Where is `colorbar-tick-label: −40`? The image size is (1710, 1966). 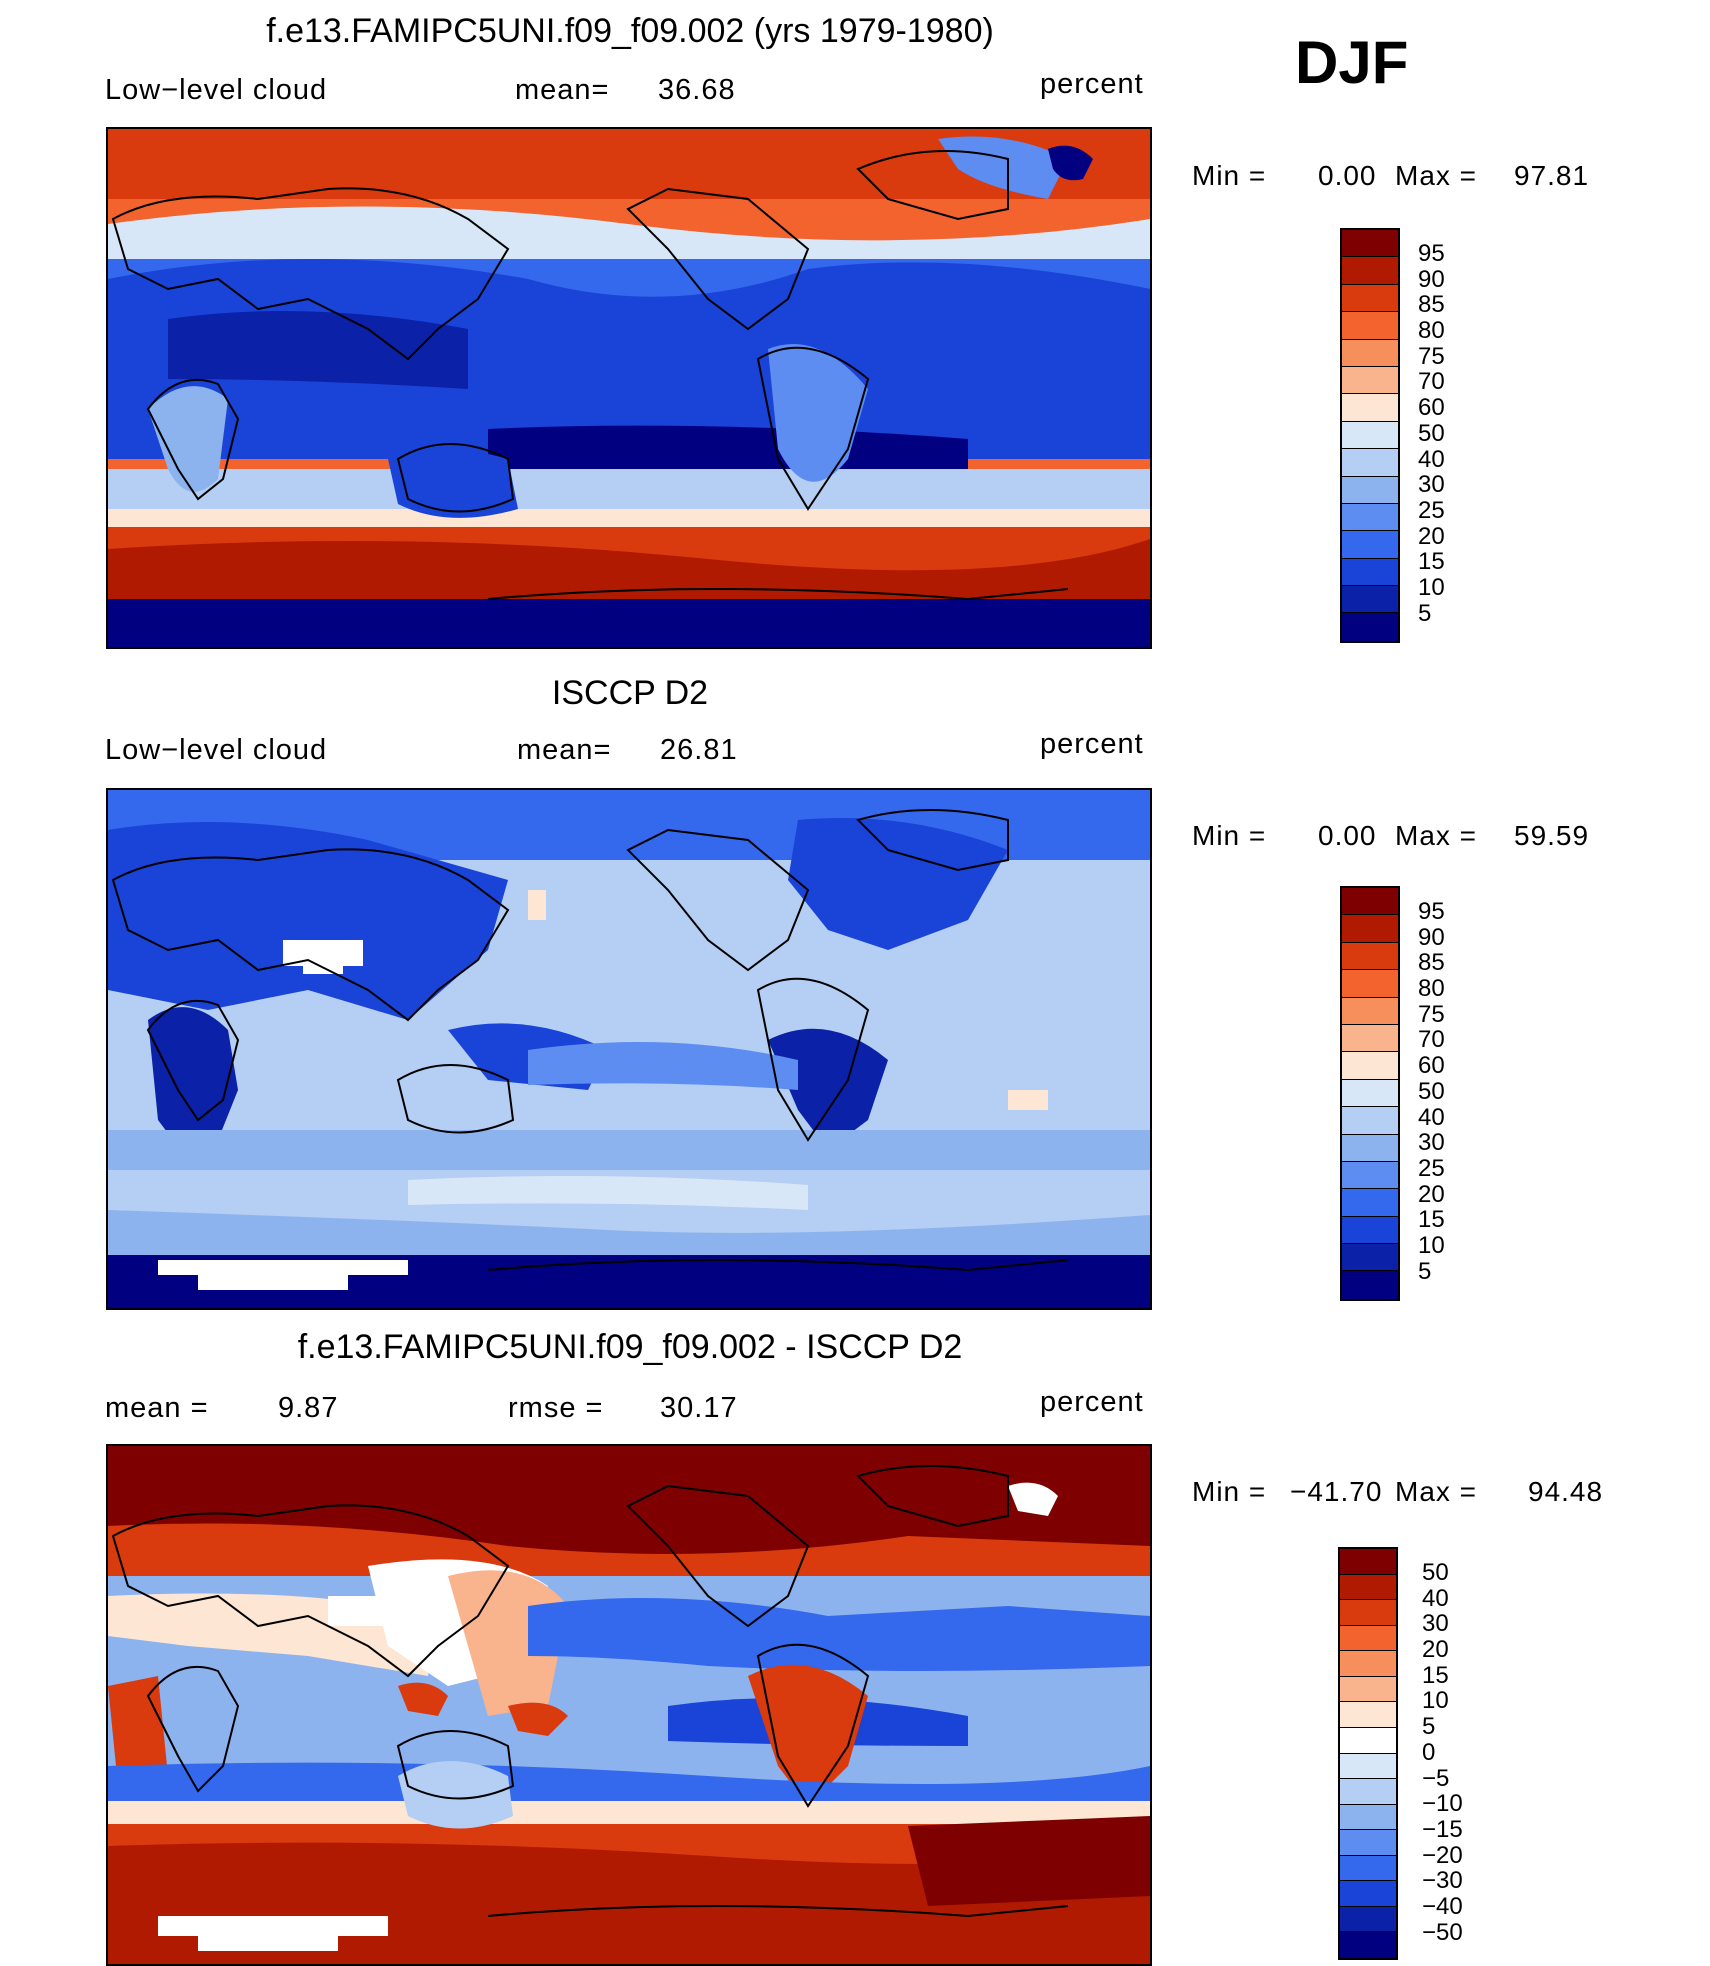 colorbar-tick-label: −40 is located at coordinates (1442, 1906).